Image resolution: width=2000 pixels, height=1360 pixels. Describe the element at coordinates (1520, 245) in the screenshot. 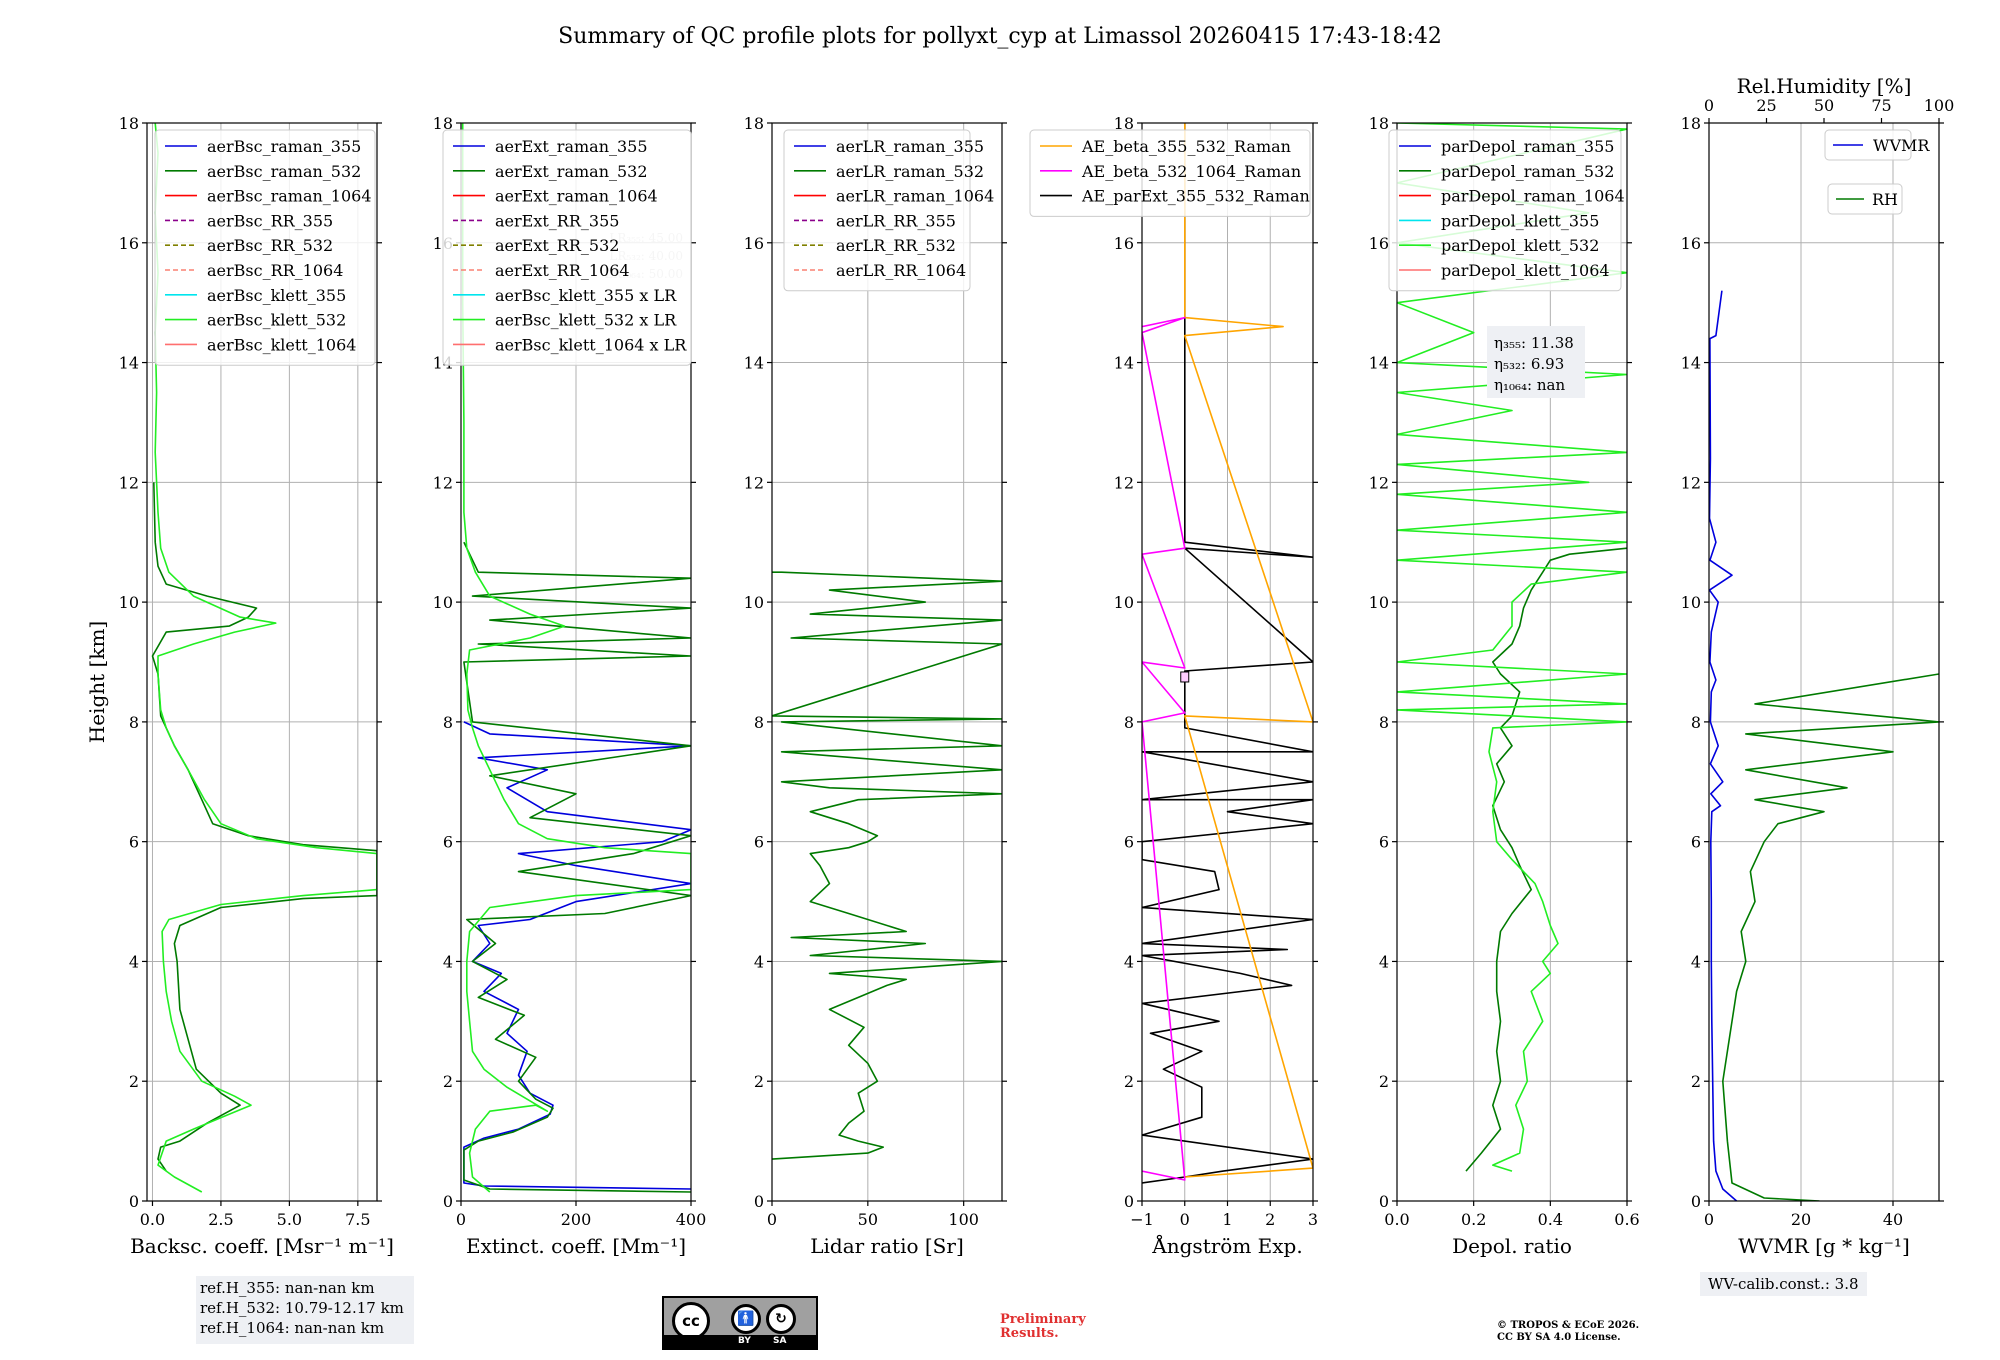

I see `legend-label: parDepol_klett_532` at that location.